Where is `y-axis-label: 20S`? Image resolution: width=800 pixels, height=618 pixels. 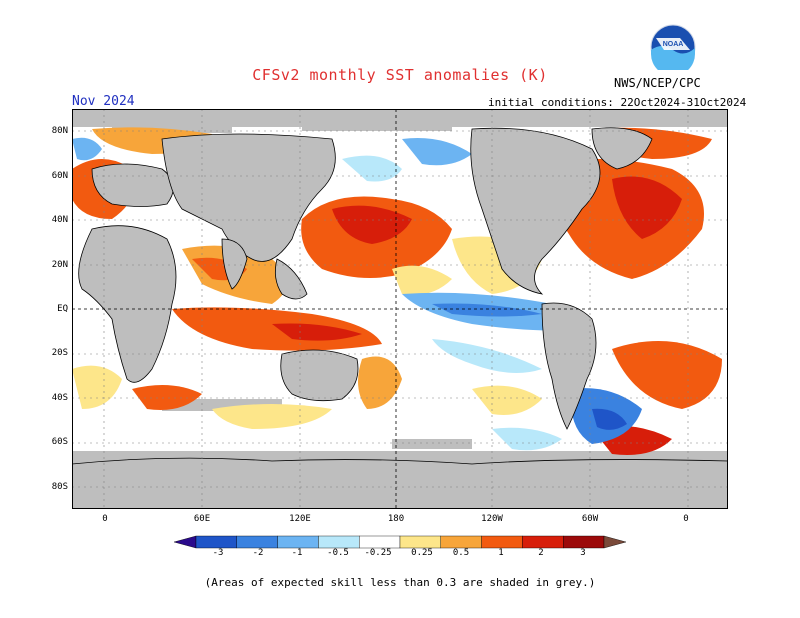 y-axis-label: 20S is located at coordinates (59, 353).